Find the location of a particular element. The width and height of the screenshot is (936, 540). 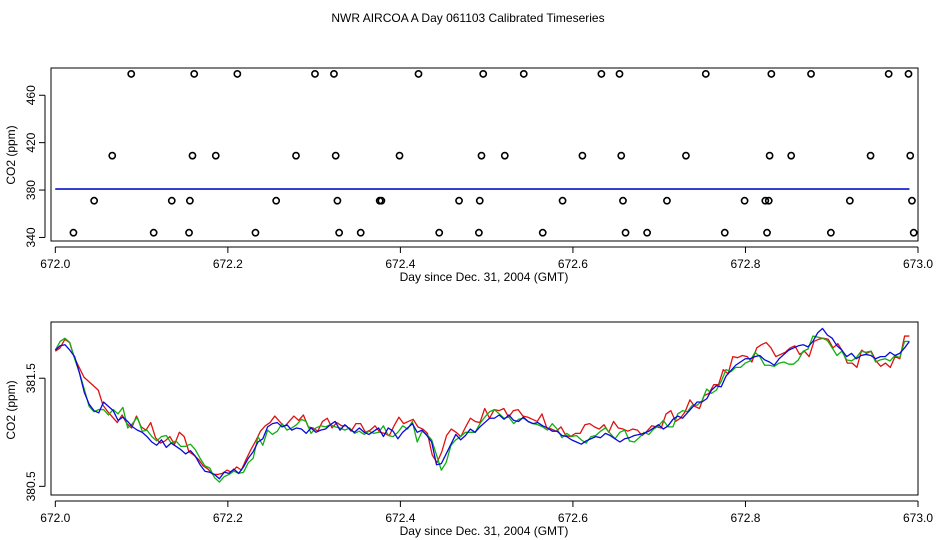

y-tick-label: 460 is located at coordinates (31, 95).